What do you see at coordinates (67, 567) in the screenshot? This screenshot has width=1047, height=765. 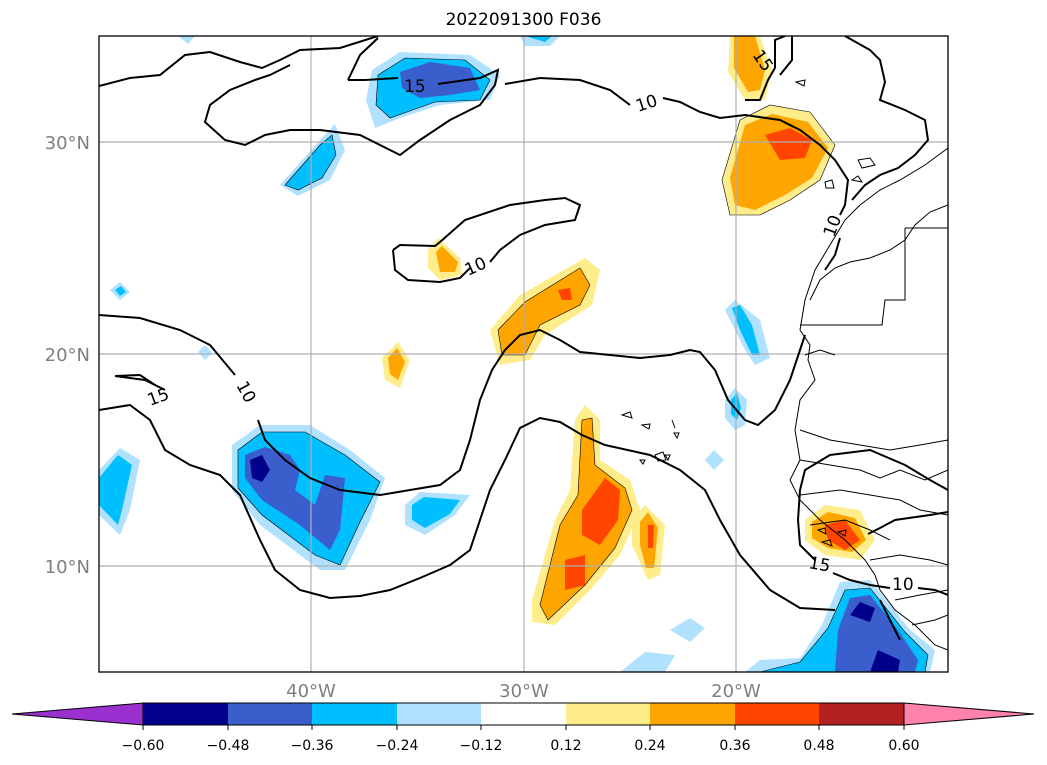 I see `lat-label: 10°N` at bounding box center [67, 567].